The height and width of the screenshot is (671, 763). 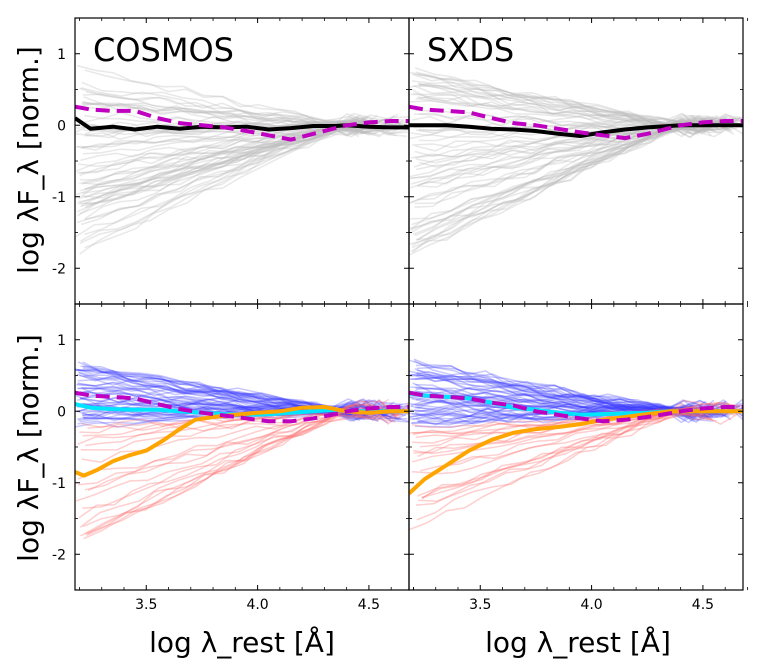 What do you see at coordinates (163, 50) in the screenshot?
I see `panel-title: COSMOS` at bounding box center [163, 50].